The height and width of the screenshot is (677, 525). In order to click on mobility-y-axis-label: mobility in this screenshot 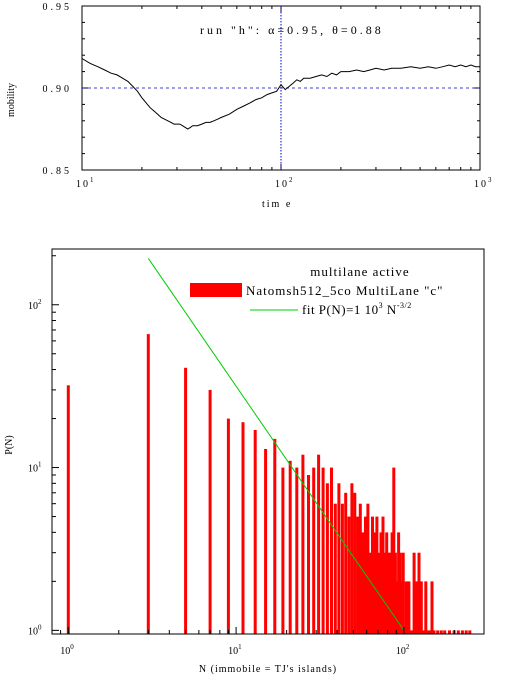, I will do `click(11, 100)`.